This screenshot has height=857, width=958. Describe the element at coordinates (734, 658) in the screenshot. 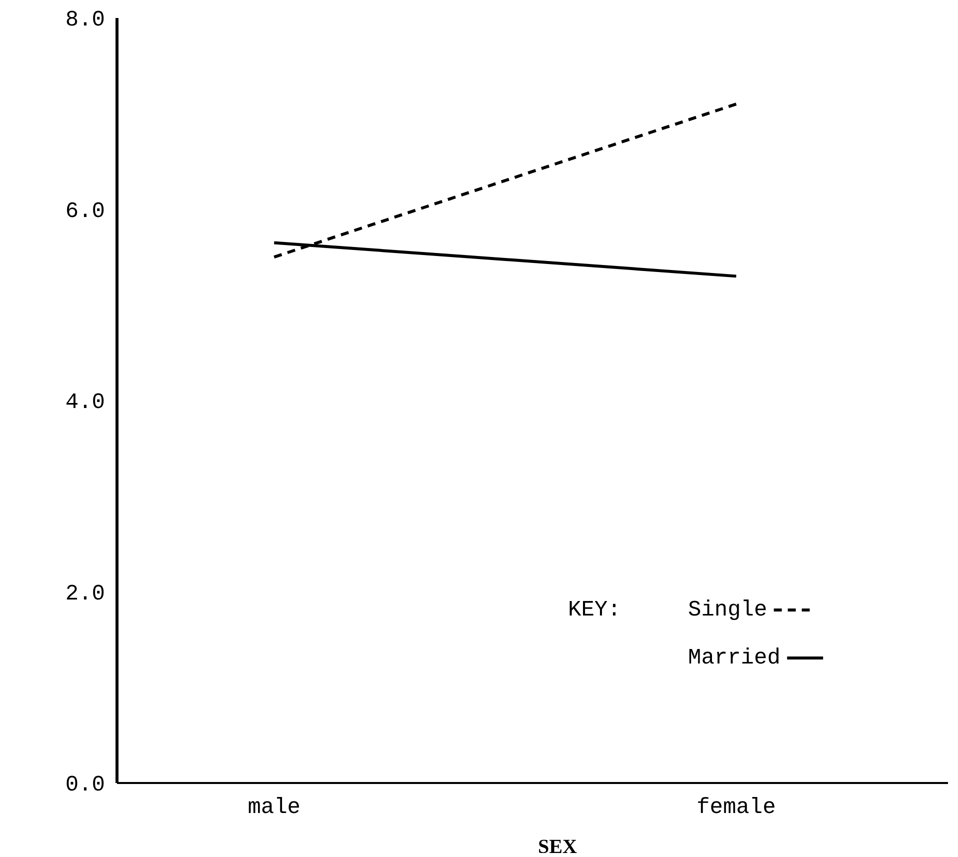

I see `legend-label: Married` at that location.